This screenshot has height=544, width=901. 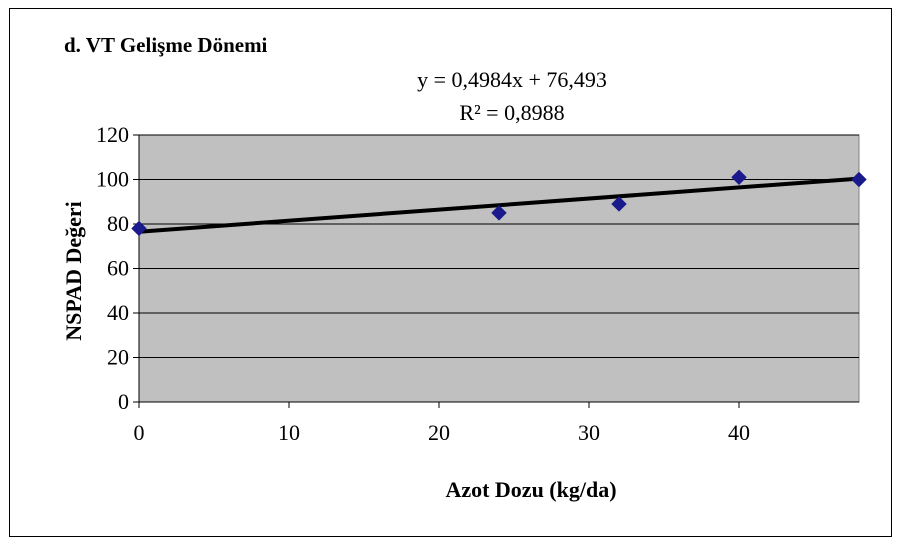 I want to click on y-tick-label: 0, so click(x=123, y=401).